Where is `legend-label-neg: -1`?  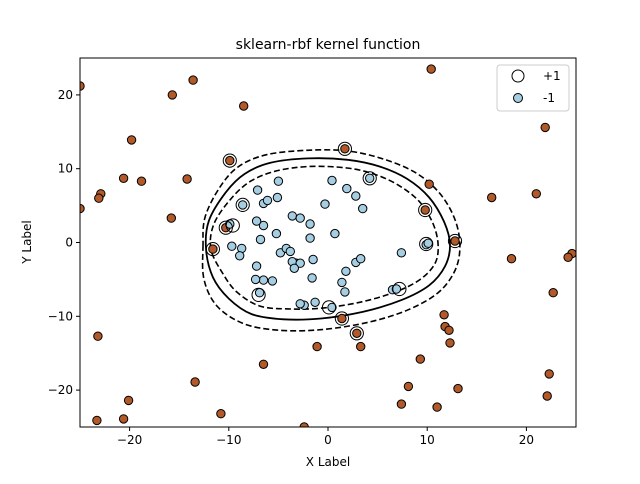 legend-label-neg: -1 is located at coordinates (549, 98).